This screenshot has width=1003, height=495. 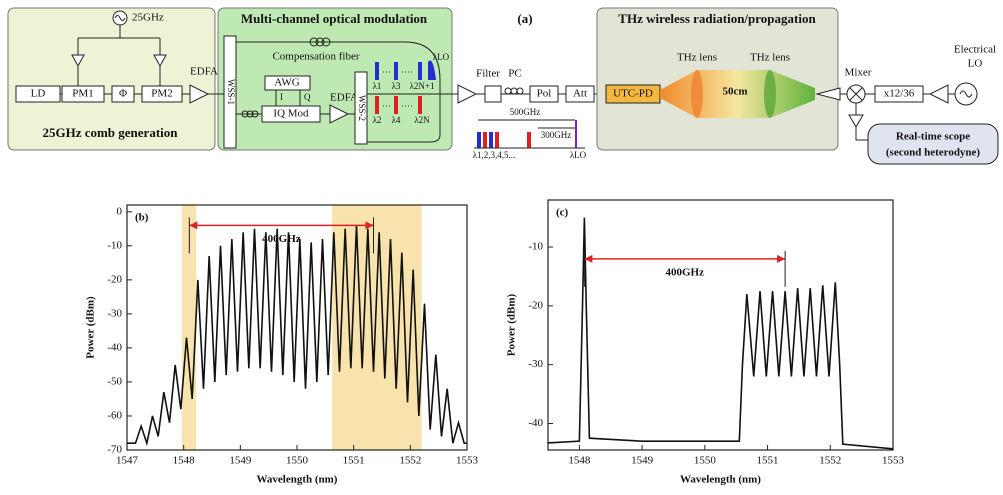 What do you see at coordinates (524, 18) in the screenshot?
I see `panel-a: (a)` at bounding box center [524, 18].